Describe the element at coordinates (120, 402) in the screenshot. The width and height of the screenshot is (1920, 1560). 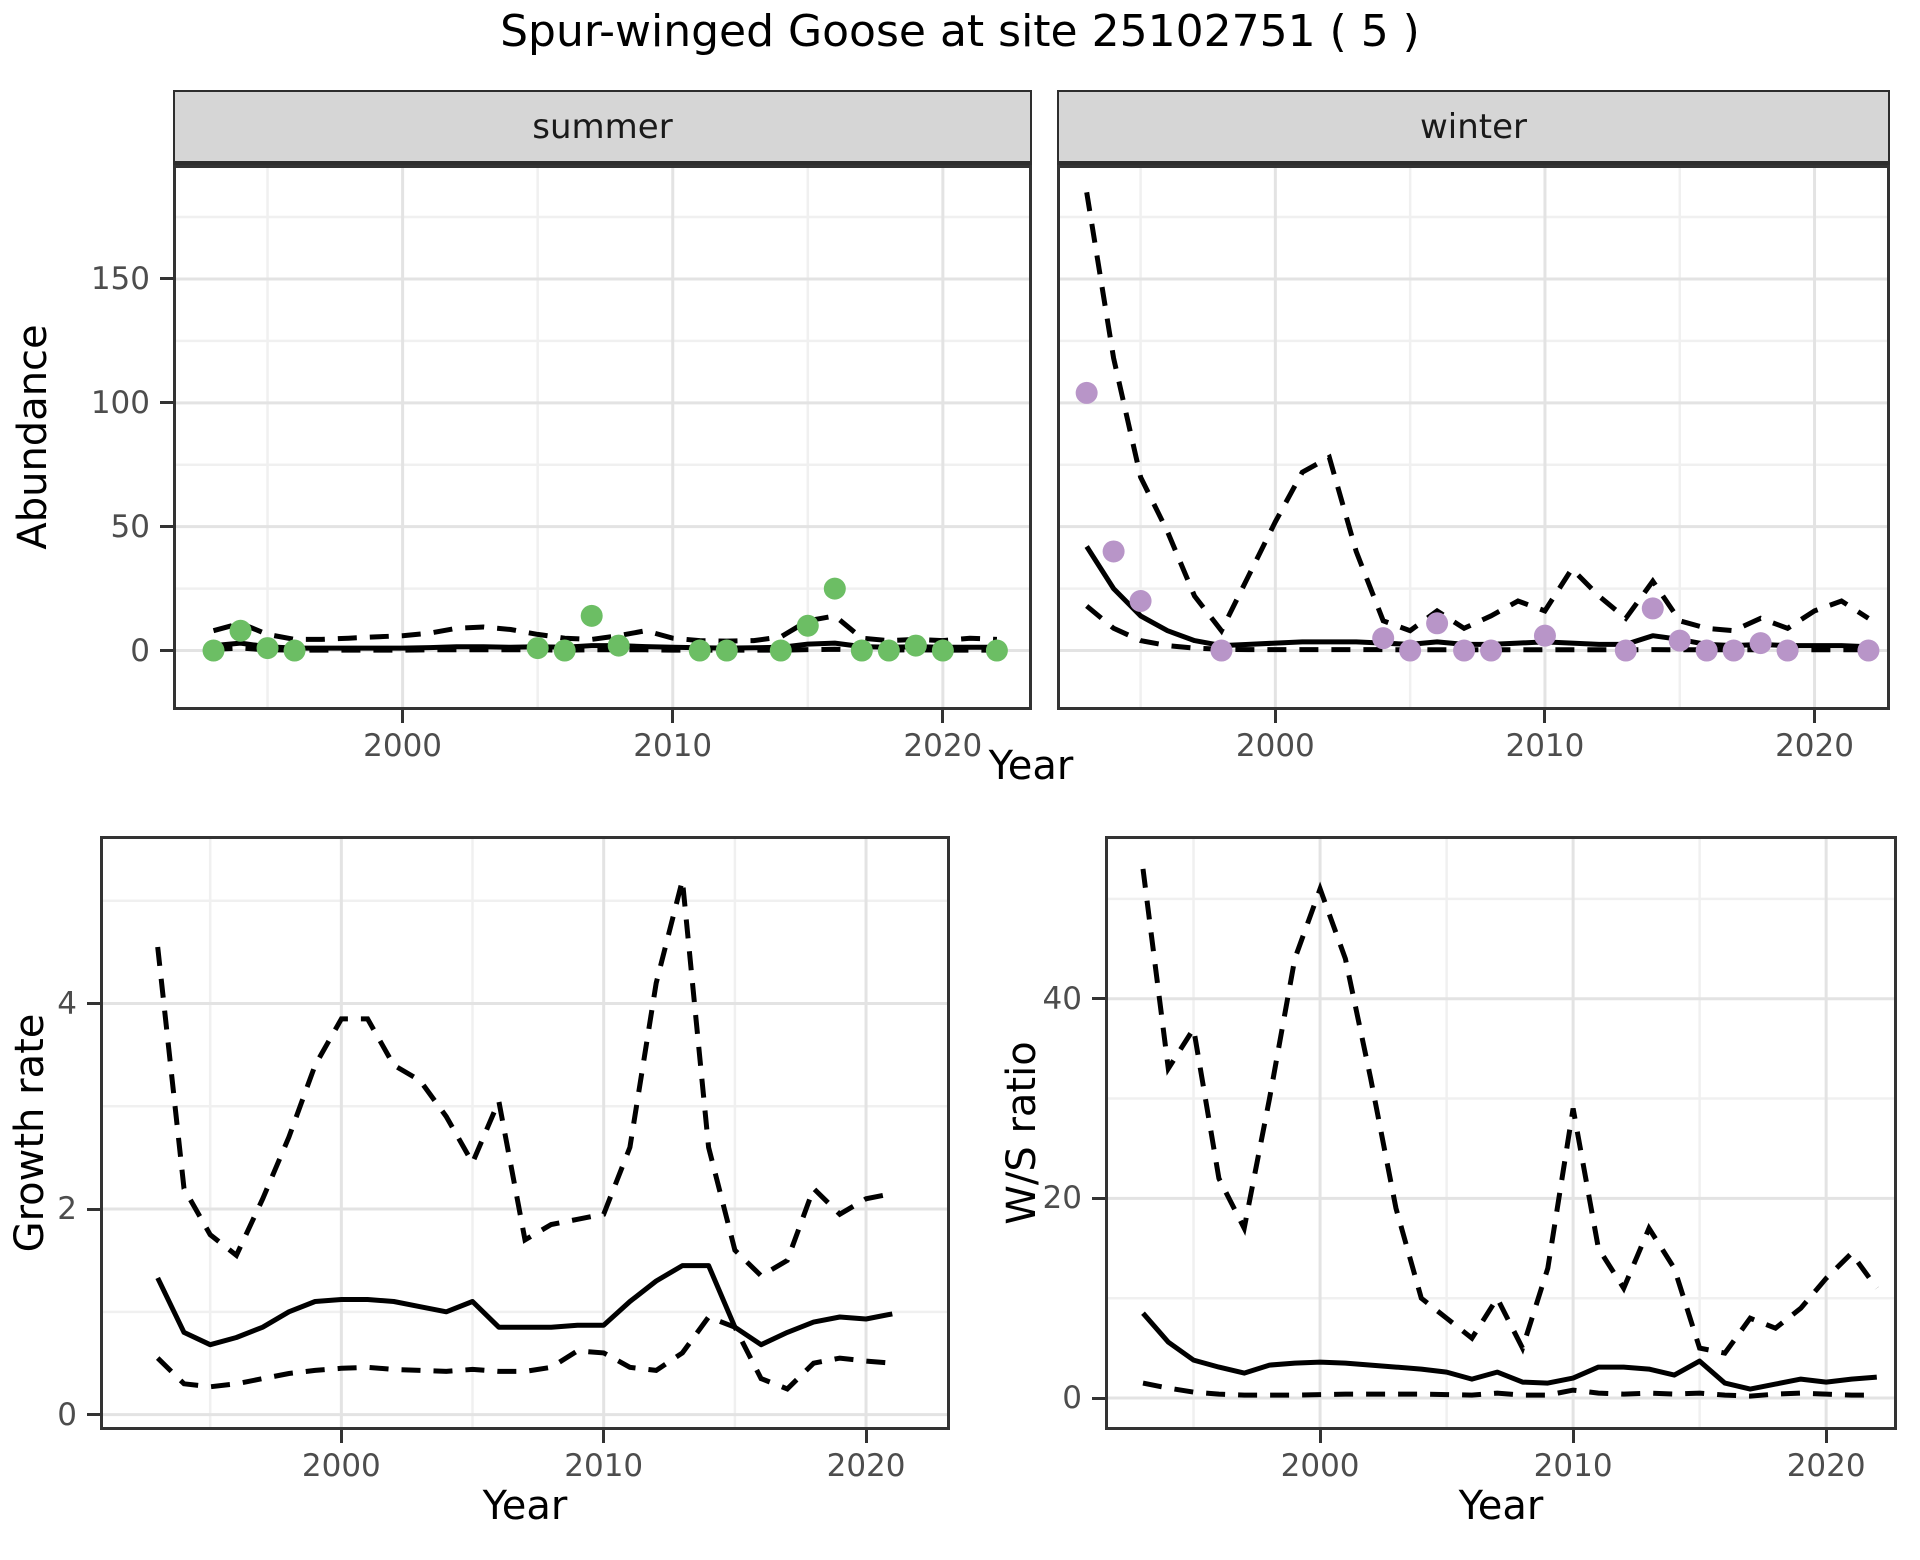
I see `y-tick-label: 100` at that location.